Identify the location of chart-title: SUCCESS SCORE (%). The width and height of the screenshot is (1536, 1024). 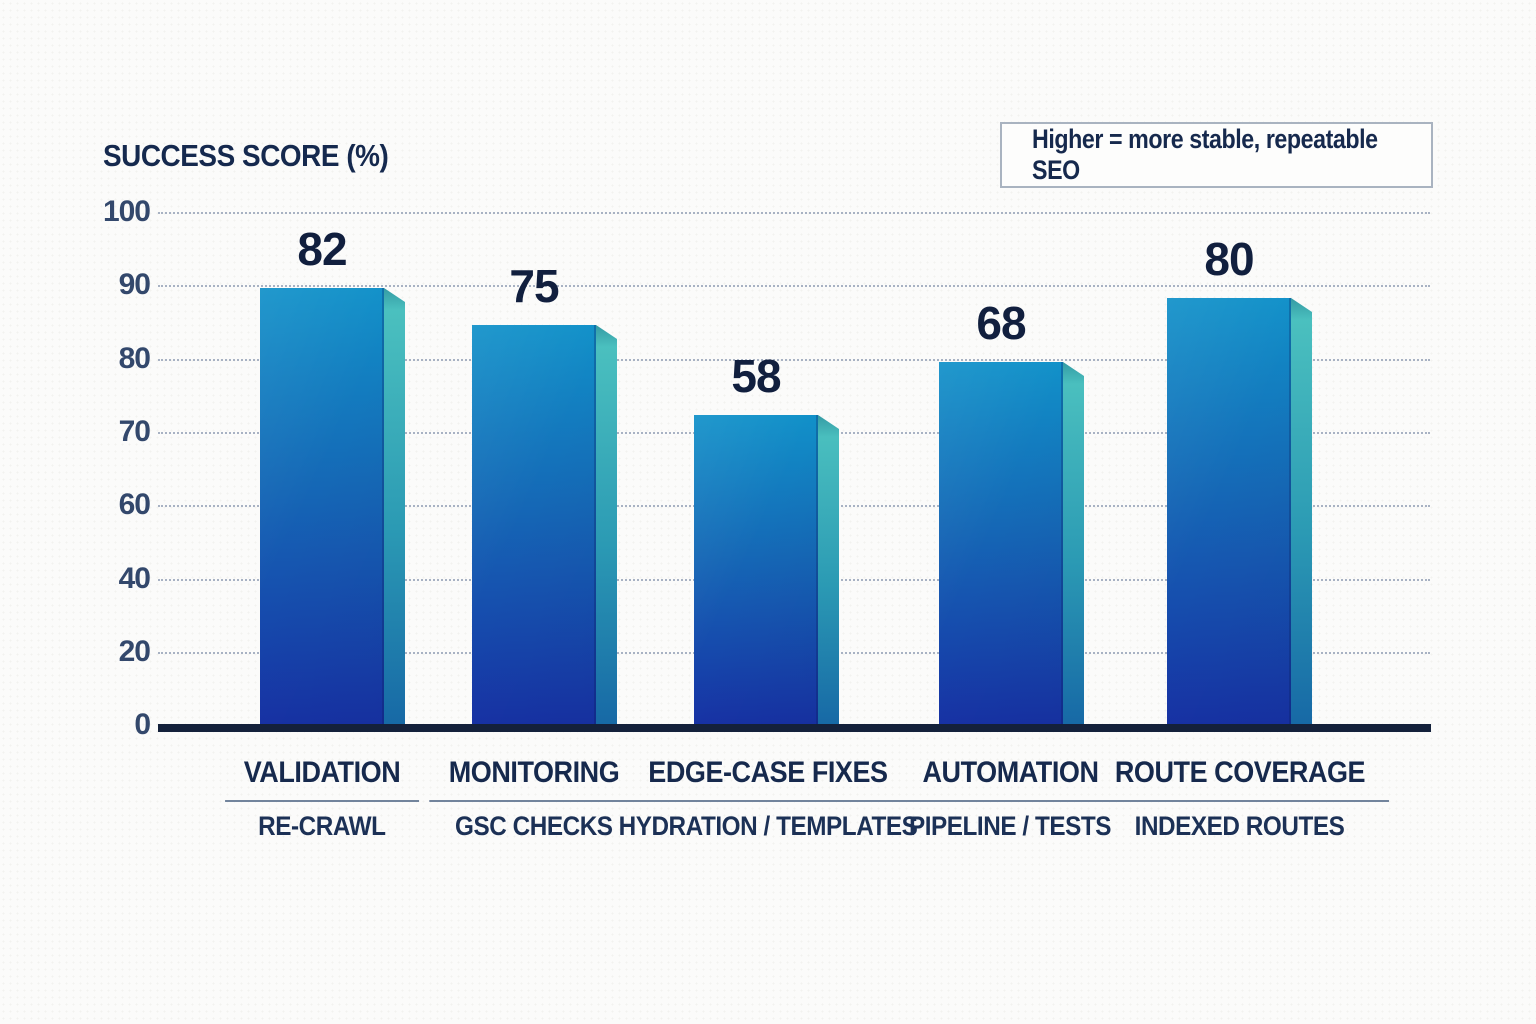
(261, 156).